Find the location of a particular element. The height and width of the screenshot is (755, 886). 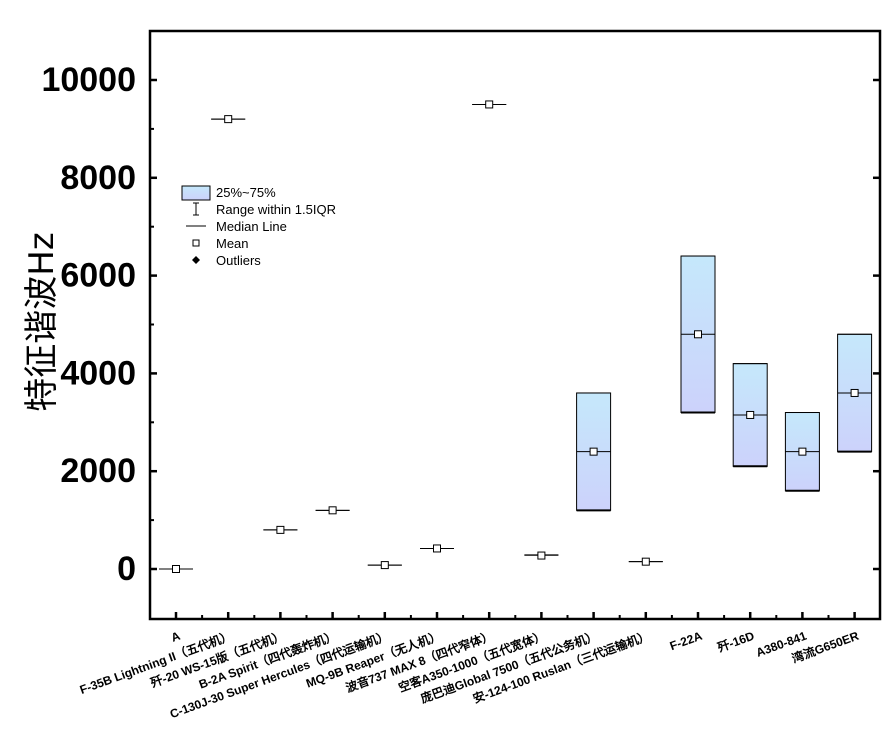

legend-iqr-label: 25%~75% is located at coordinates (246, 192).